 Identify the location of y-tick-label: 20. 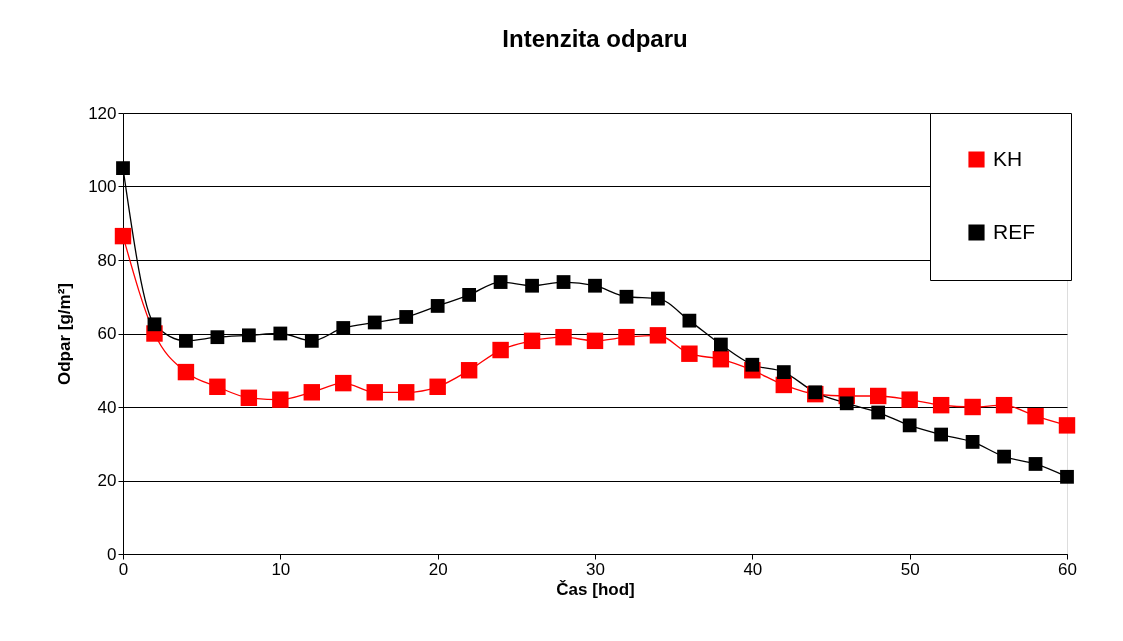
(107, 480).